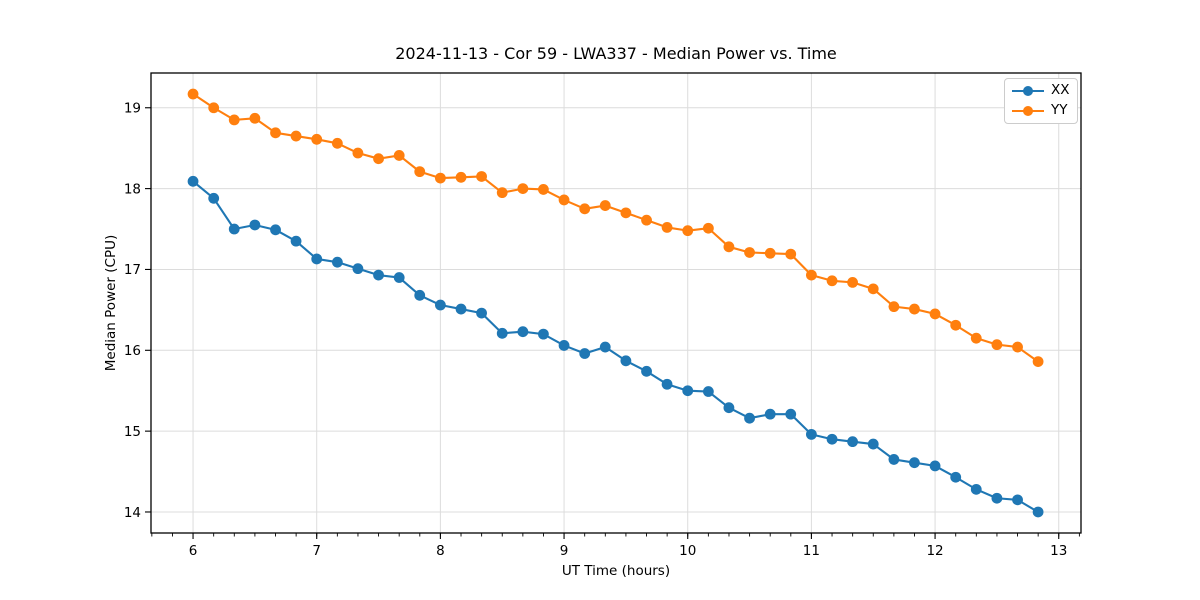 Image resolution: width=1200 pixels, height=600 pixels. Describe the element at coordinates (440, 551) in the screenshot. I see `x-tick-label: 8` at that location.